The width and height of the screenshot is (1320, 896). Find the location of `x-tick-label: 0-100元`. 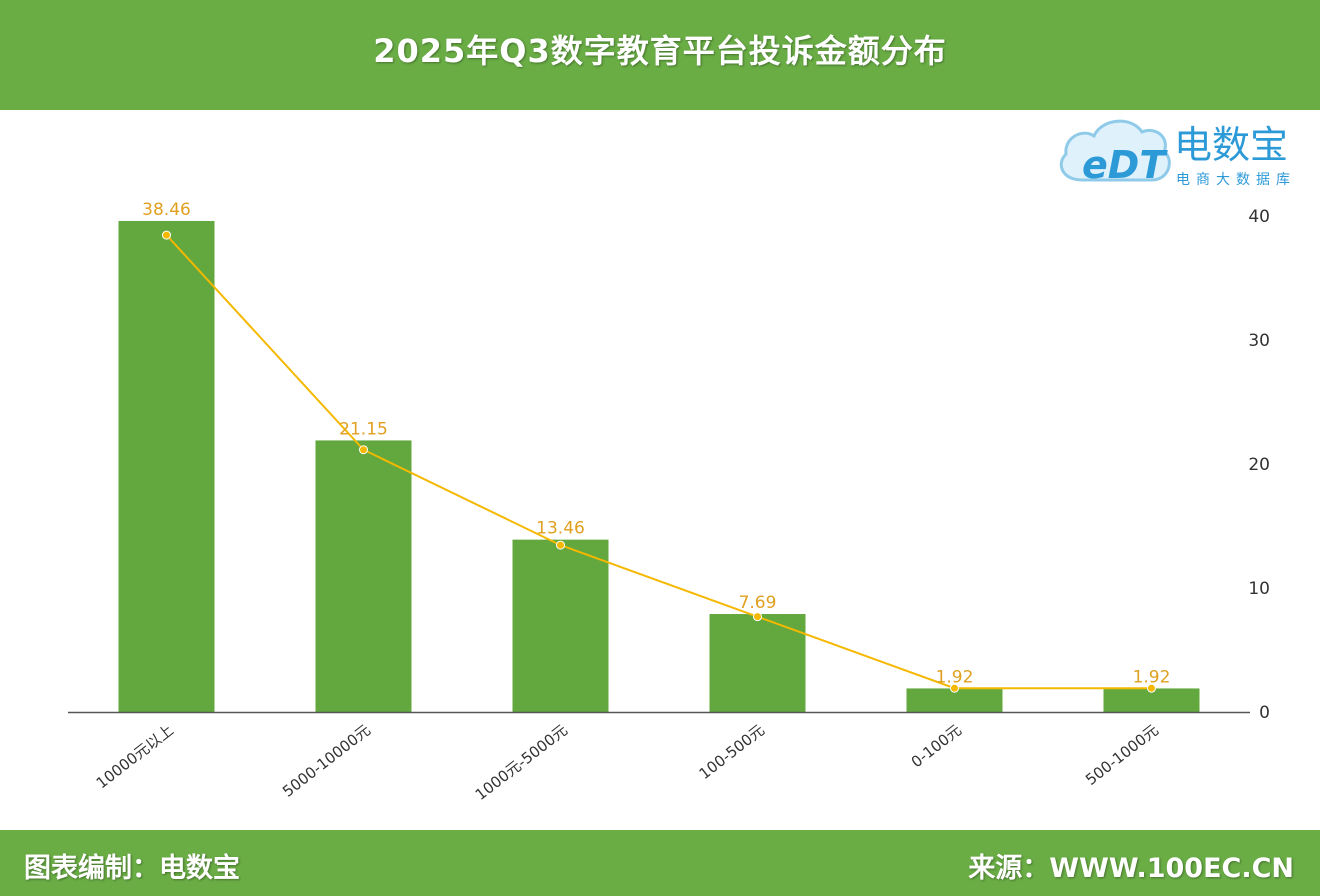

x-tick-label: 0-100元 is located at coordinates (936, 746).